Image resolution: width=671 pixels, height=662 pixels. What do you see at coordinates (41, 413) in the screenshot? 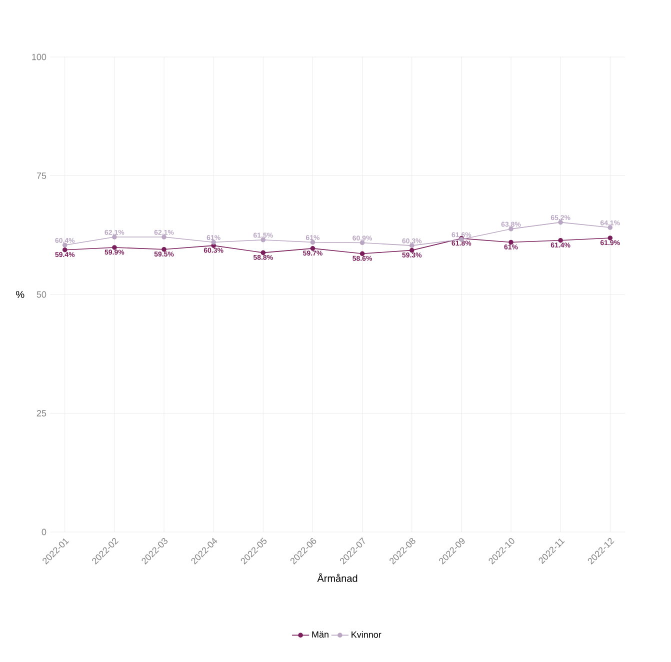
I see `y-tick-label: 25` at bounding box center [41, 413].